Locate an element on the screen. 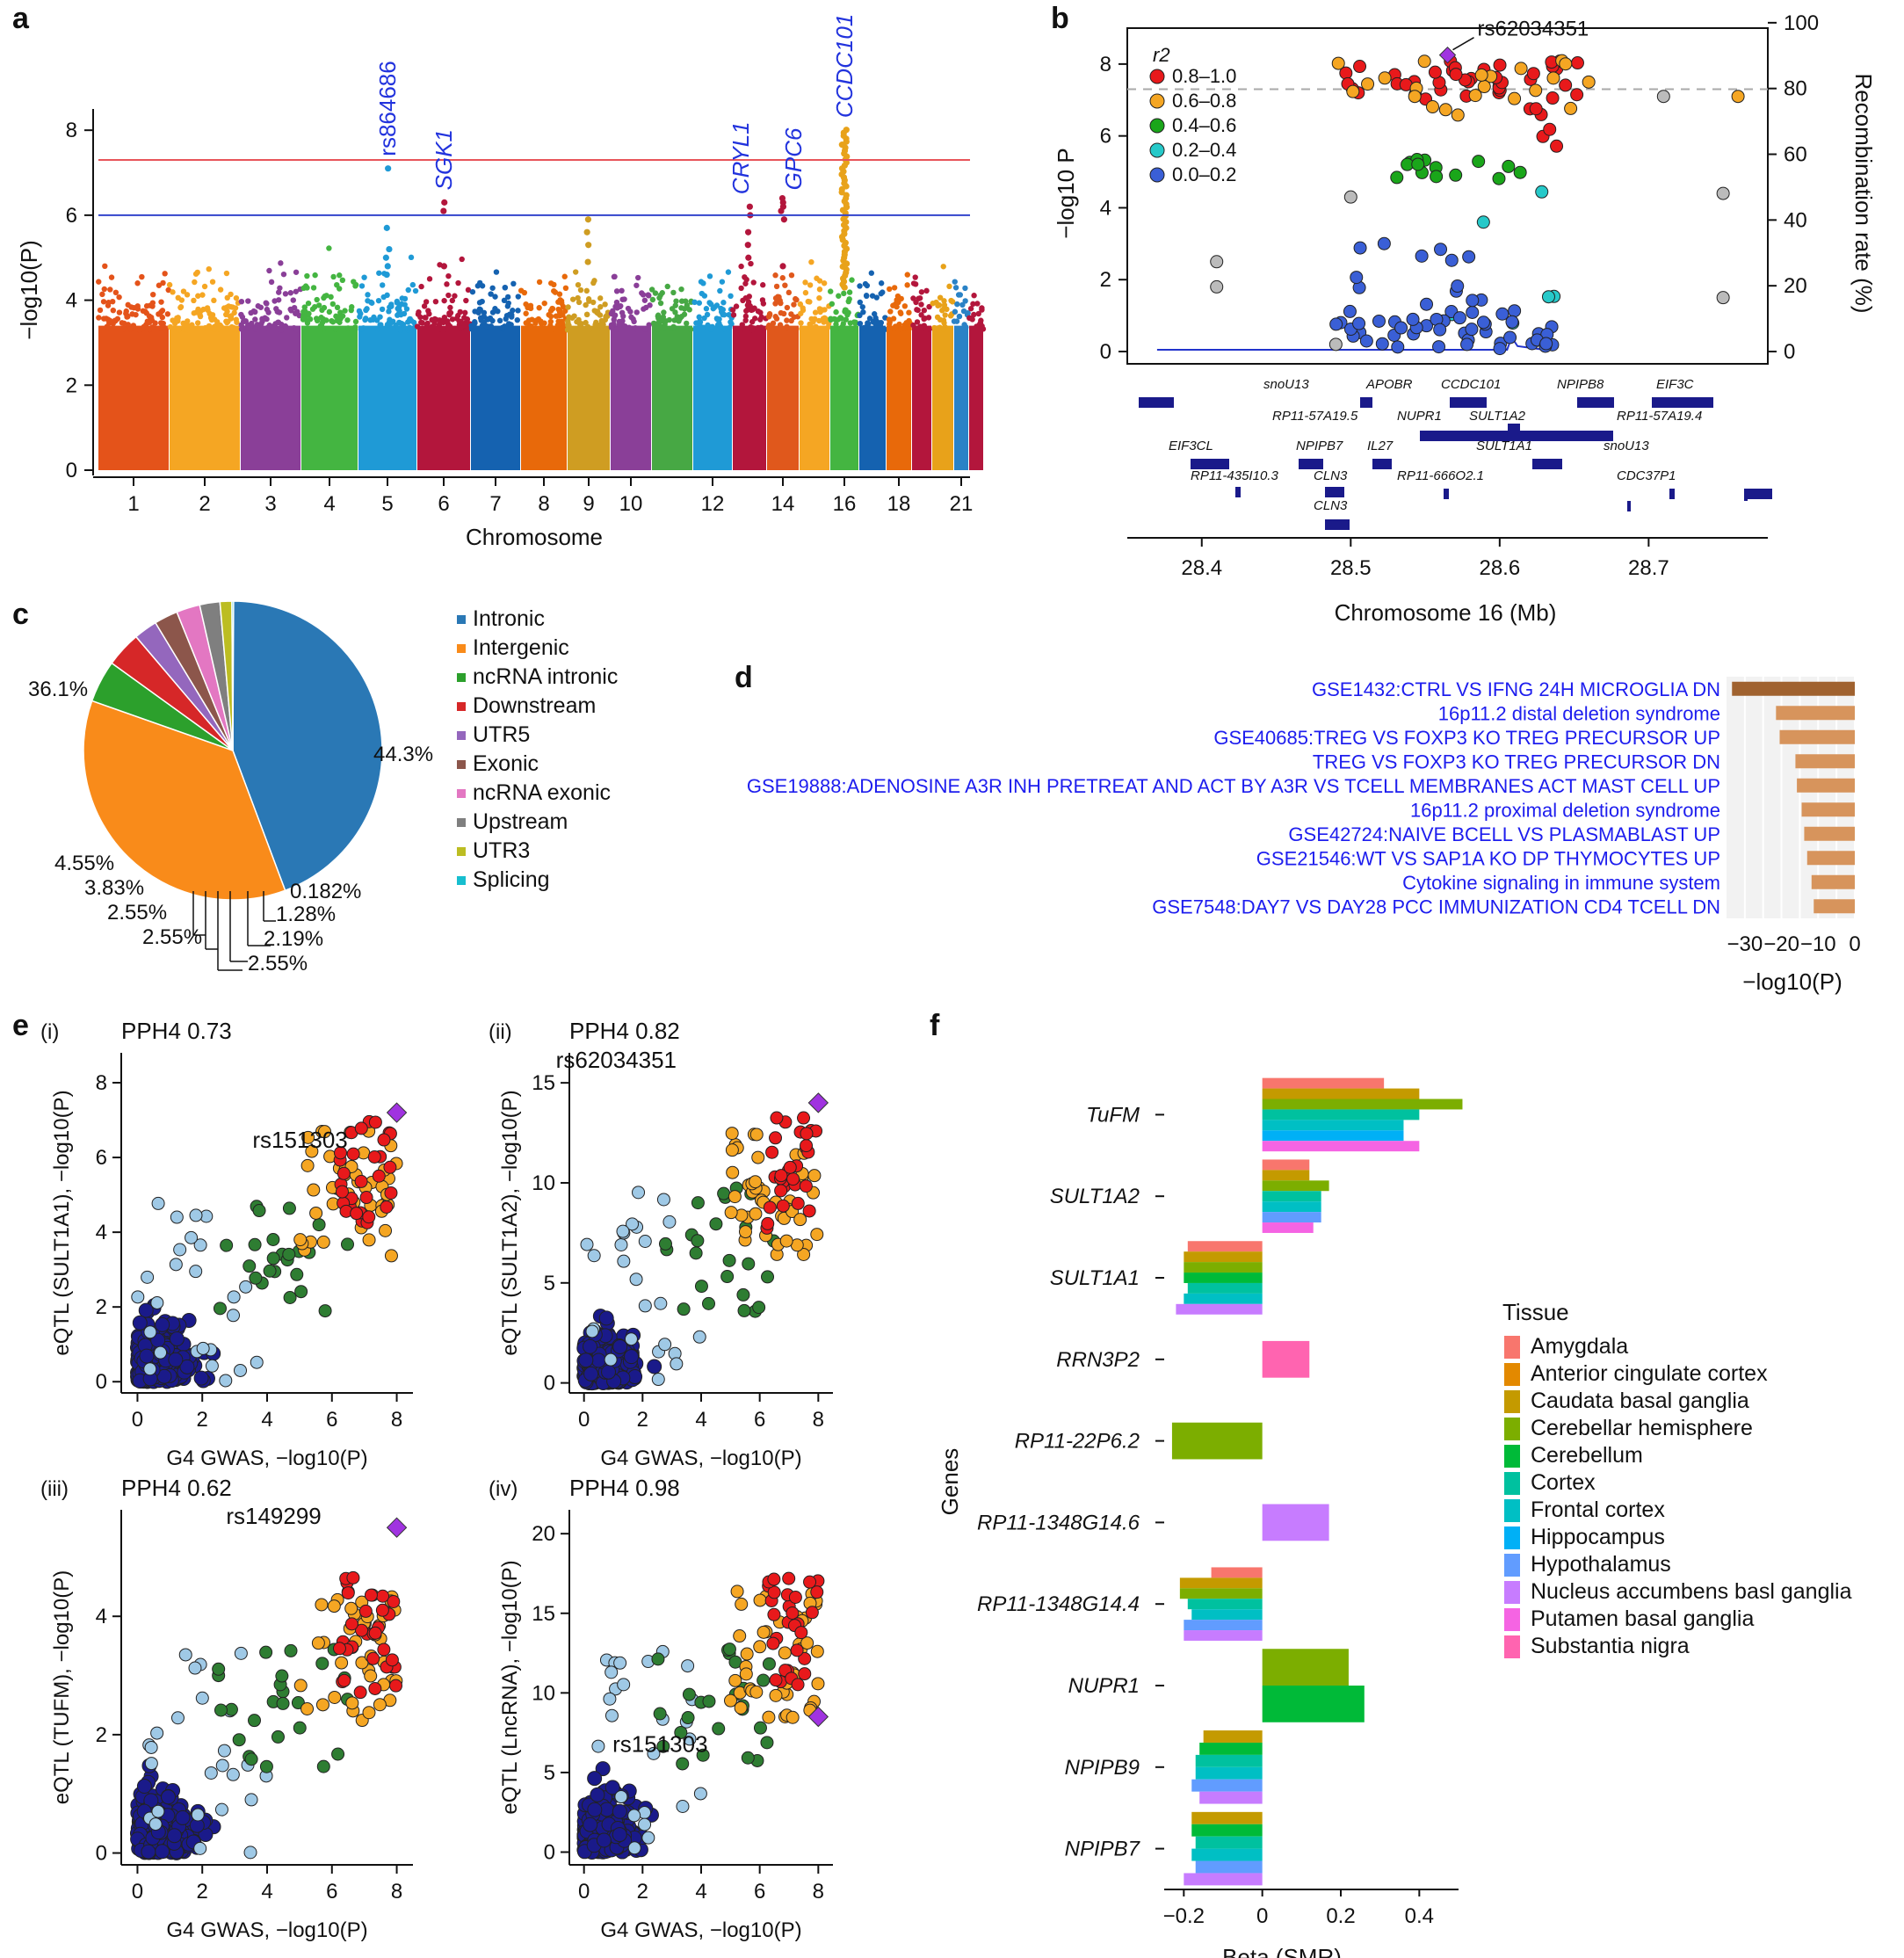 Image resolution: width=1904 pixels, height=1958 pixels. x-tick-label: 6 is located at coordinates (759, 1892).